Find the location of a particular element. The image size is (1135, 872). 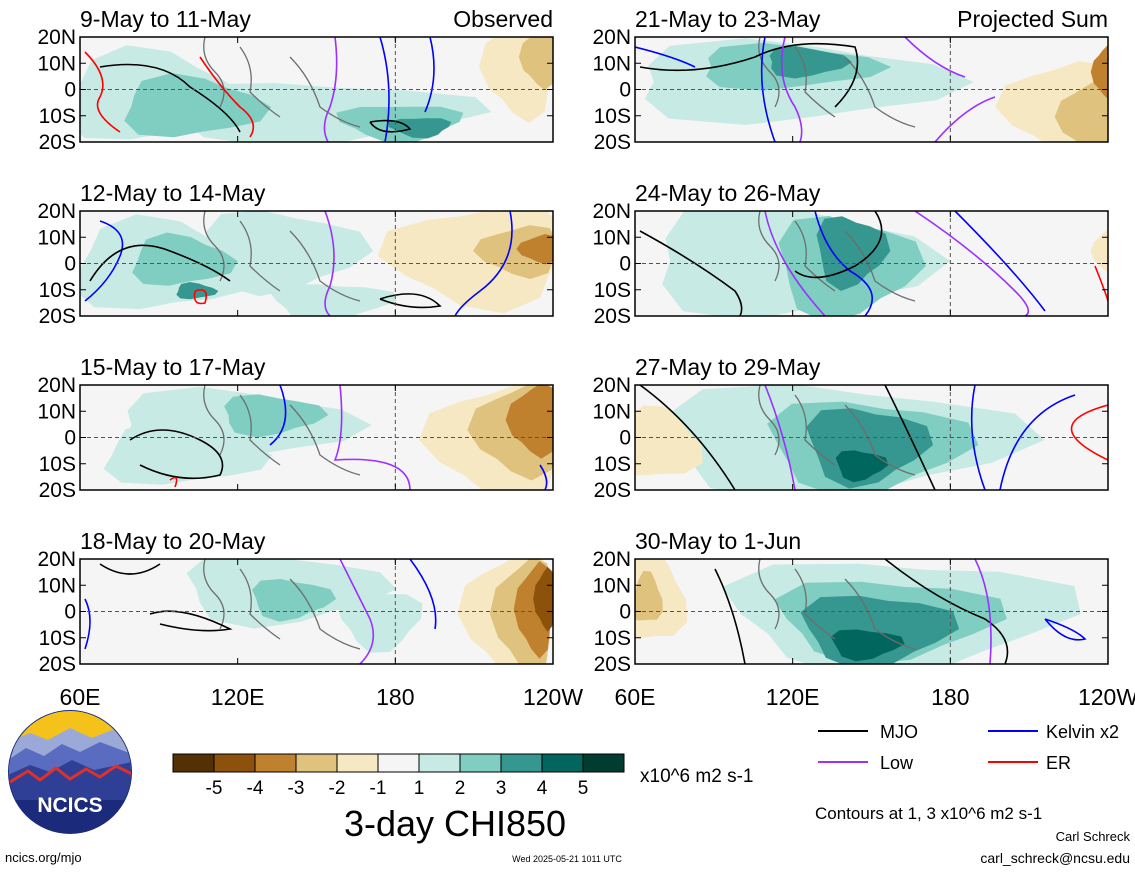

colorbar-tick: 3 is located at coordinates (501, 788).